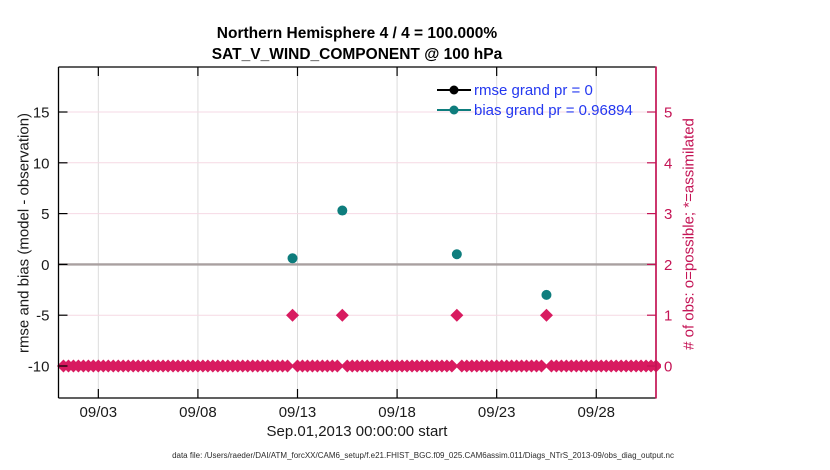  What do you see at coordinates (198, 412) in the screenshot?
I see `x-tick-label: 09/08` at bounding box center [198, 412].